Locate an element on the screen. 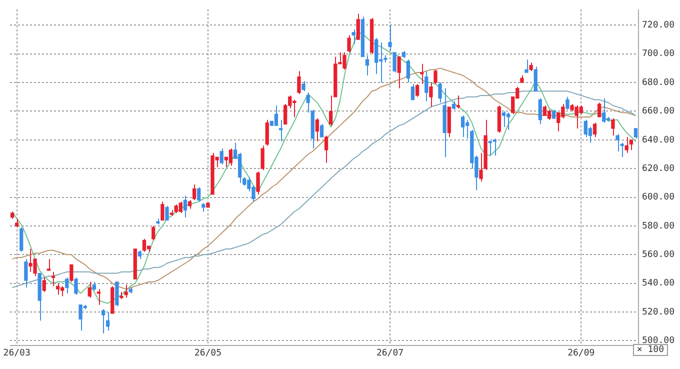  x-tick-label: 26/03 is located at coordinates (16, 353).